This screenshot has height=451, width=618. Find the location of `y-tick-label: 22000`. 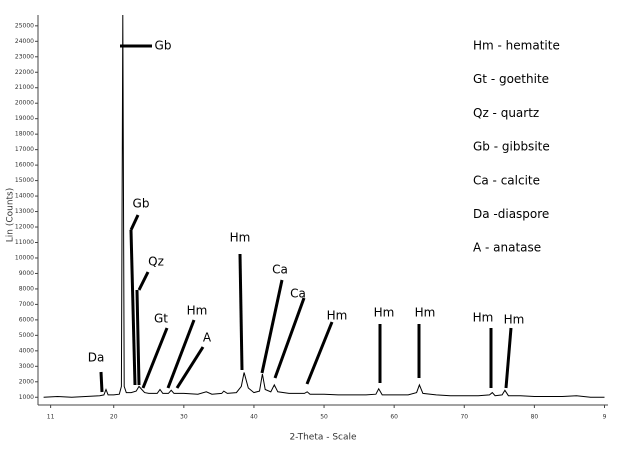

y-tick-label: 22000 is located at coordinates (24, 72).